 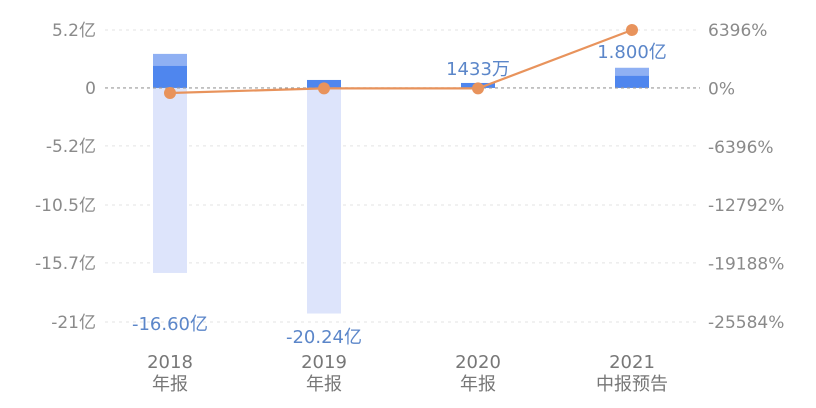 What do you see at coordinates (741, 148) in the screenshot?
I see `right-tick-label: -6396%` at bounding box center [741, 148].